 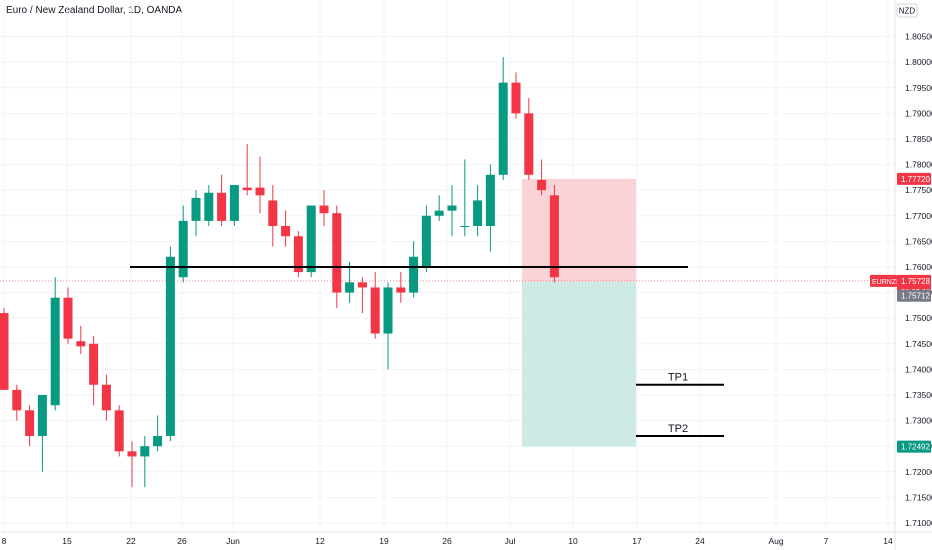 What do you see at coordinates (131, 541) in the screenshot?
I see `x-tick-label: 22` at bounding box center [131, 541].